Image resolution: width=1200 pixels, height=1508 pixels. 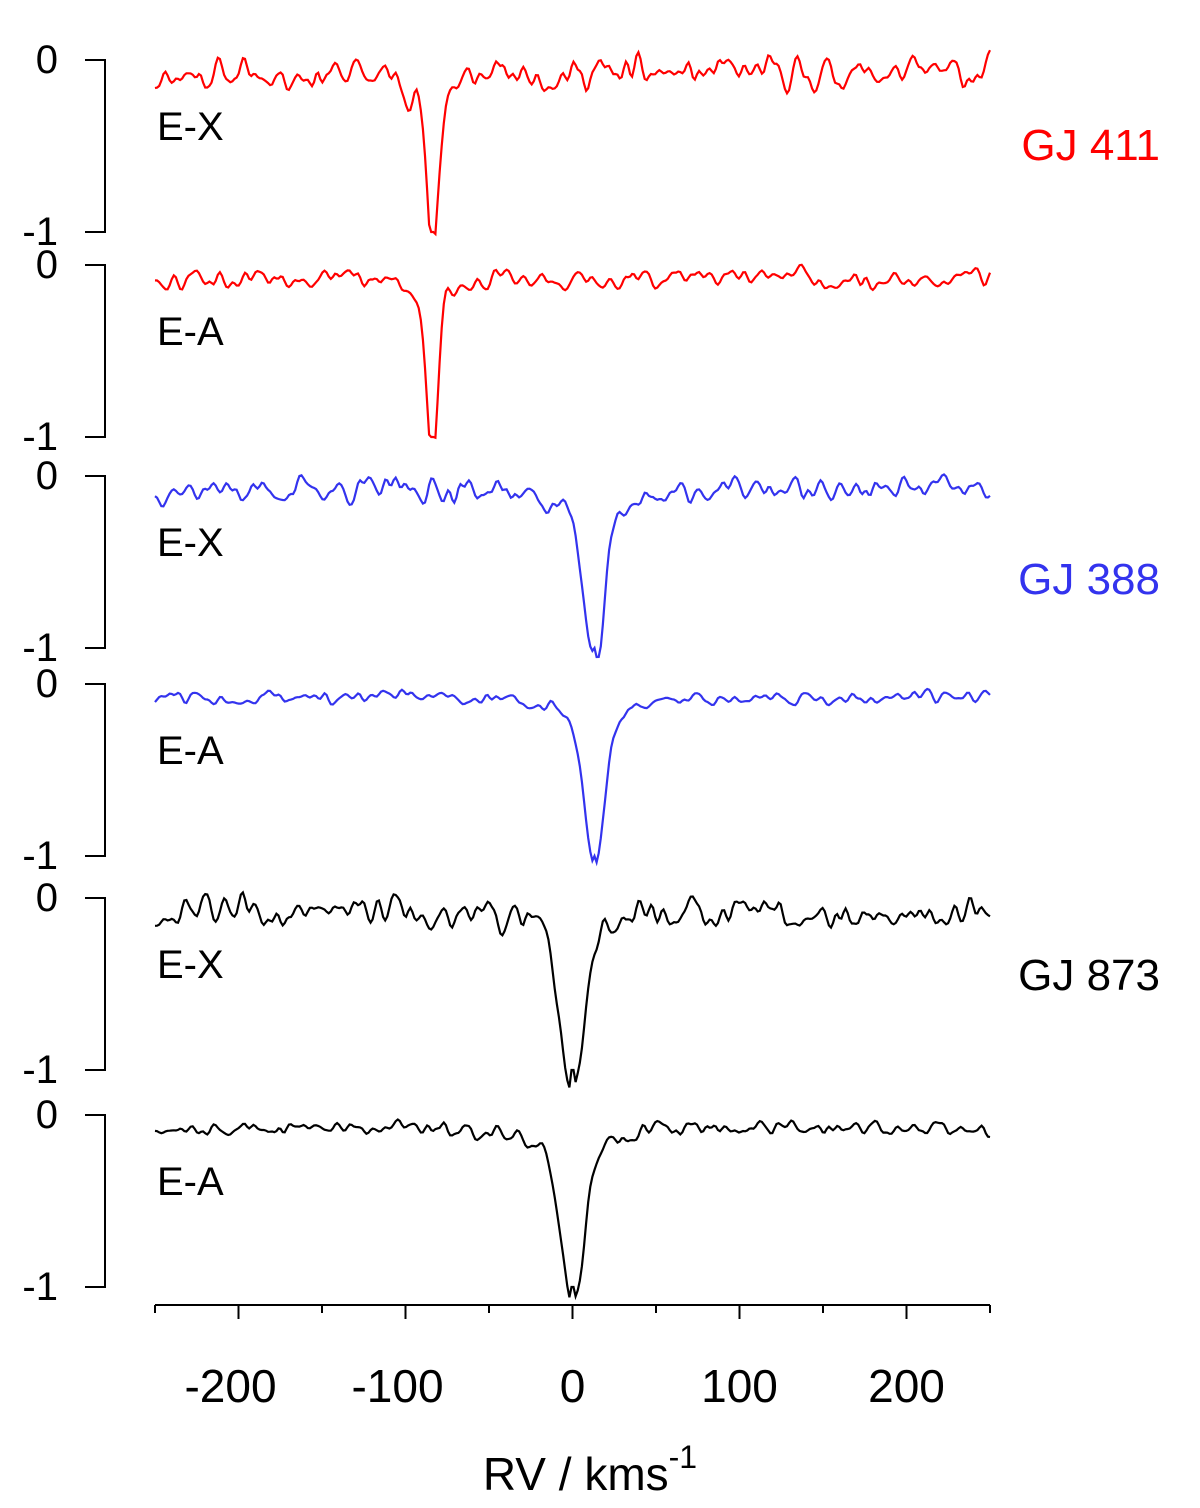 I want to click on star-labels-layer: GJ 411 GJ 388 GJ 873, so click(x=1089, y=560).